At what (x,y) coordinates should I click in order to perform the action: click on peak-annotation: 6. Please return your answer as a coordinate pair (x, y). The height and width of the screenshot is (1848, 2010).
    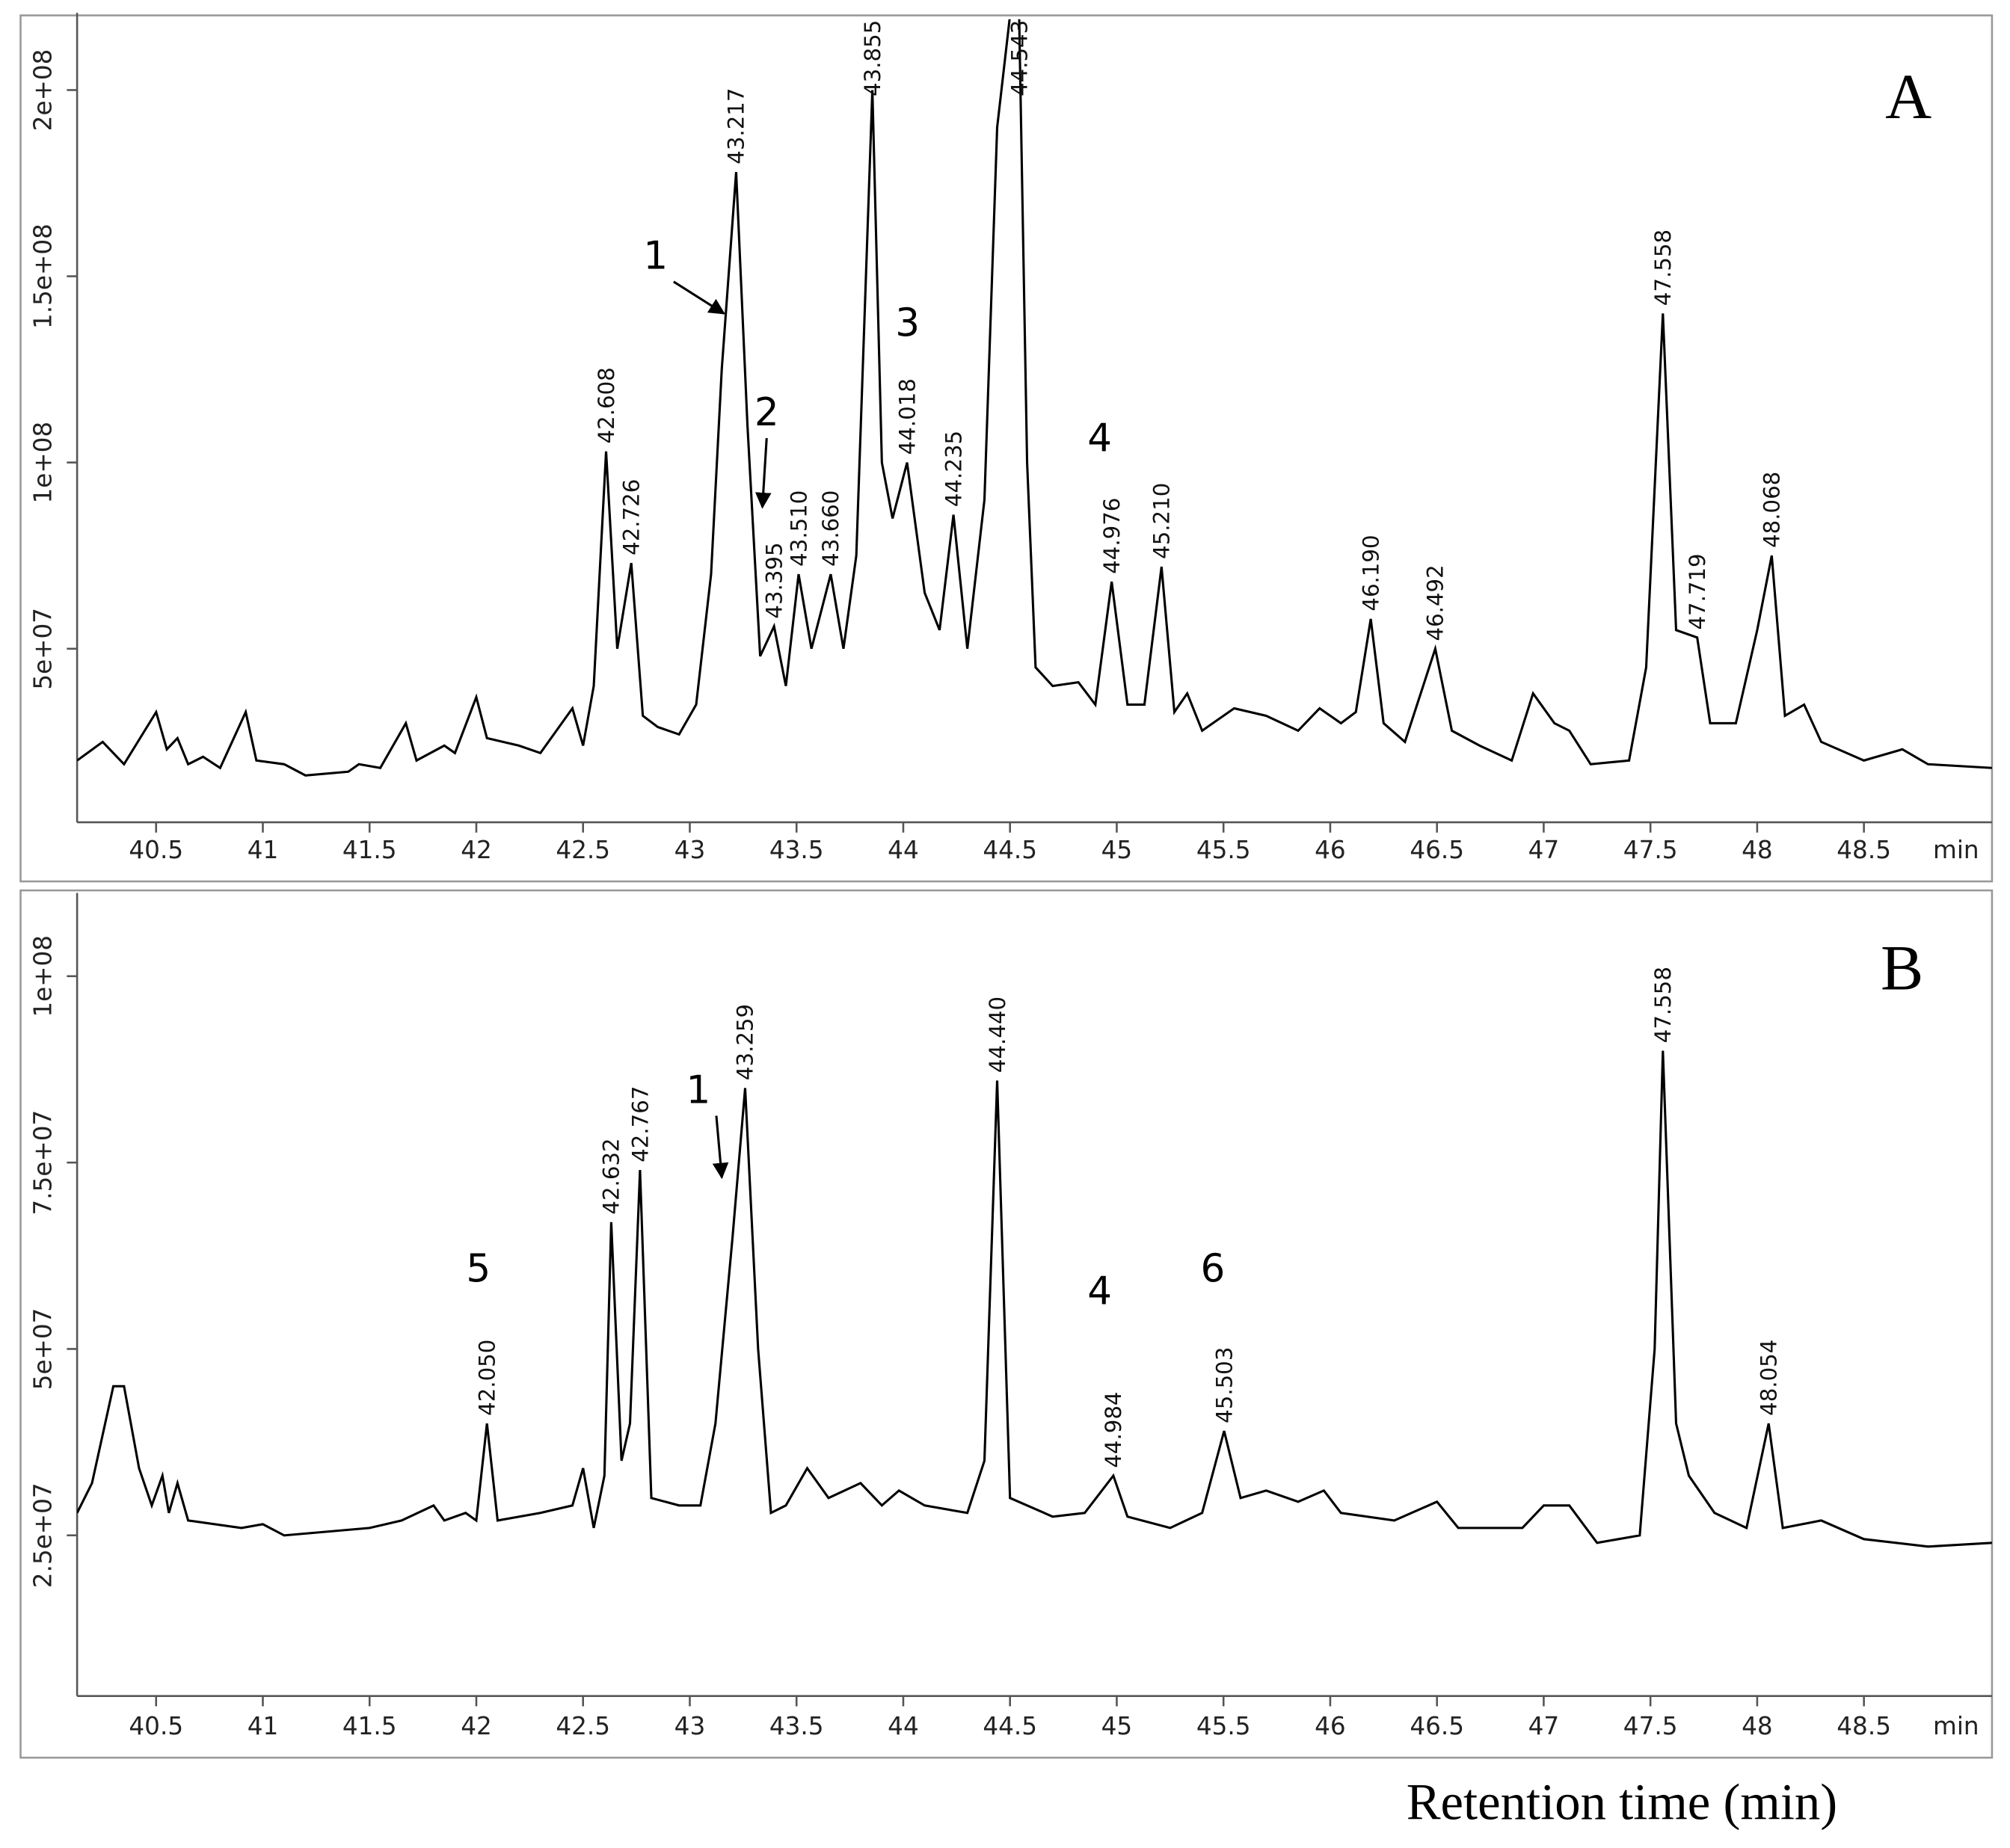
    Looking at the image, I should click on (1213, 1269).